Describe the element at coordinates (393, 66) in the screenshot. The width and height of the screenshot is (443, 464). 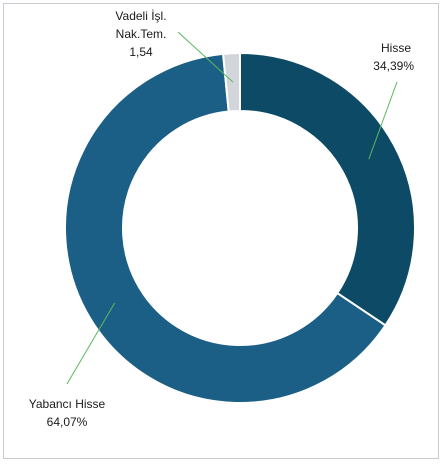
I see `label-hisse-value: 34,39%` at that location.